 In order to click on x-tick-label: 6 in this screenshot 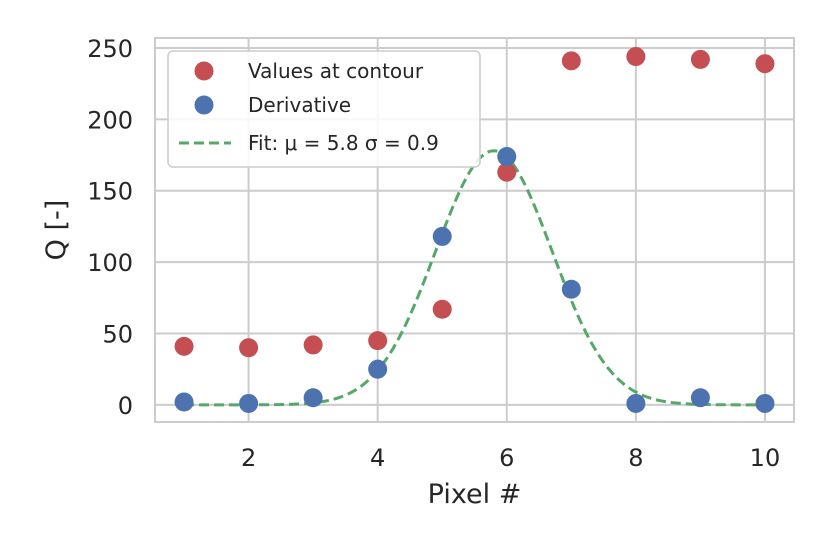, I will do `click(506, 458)`.